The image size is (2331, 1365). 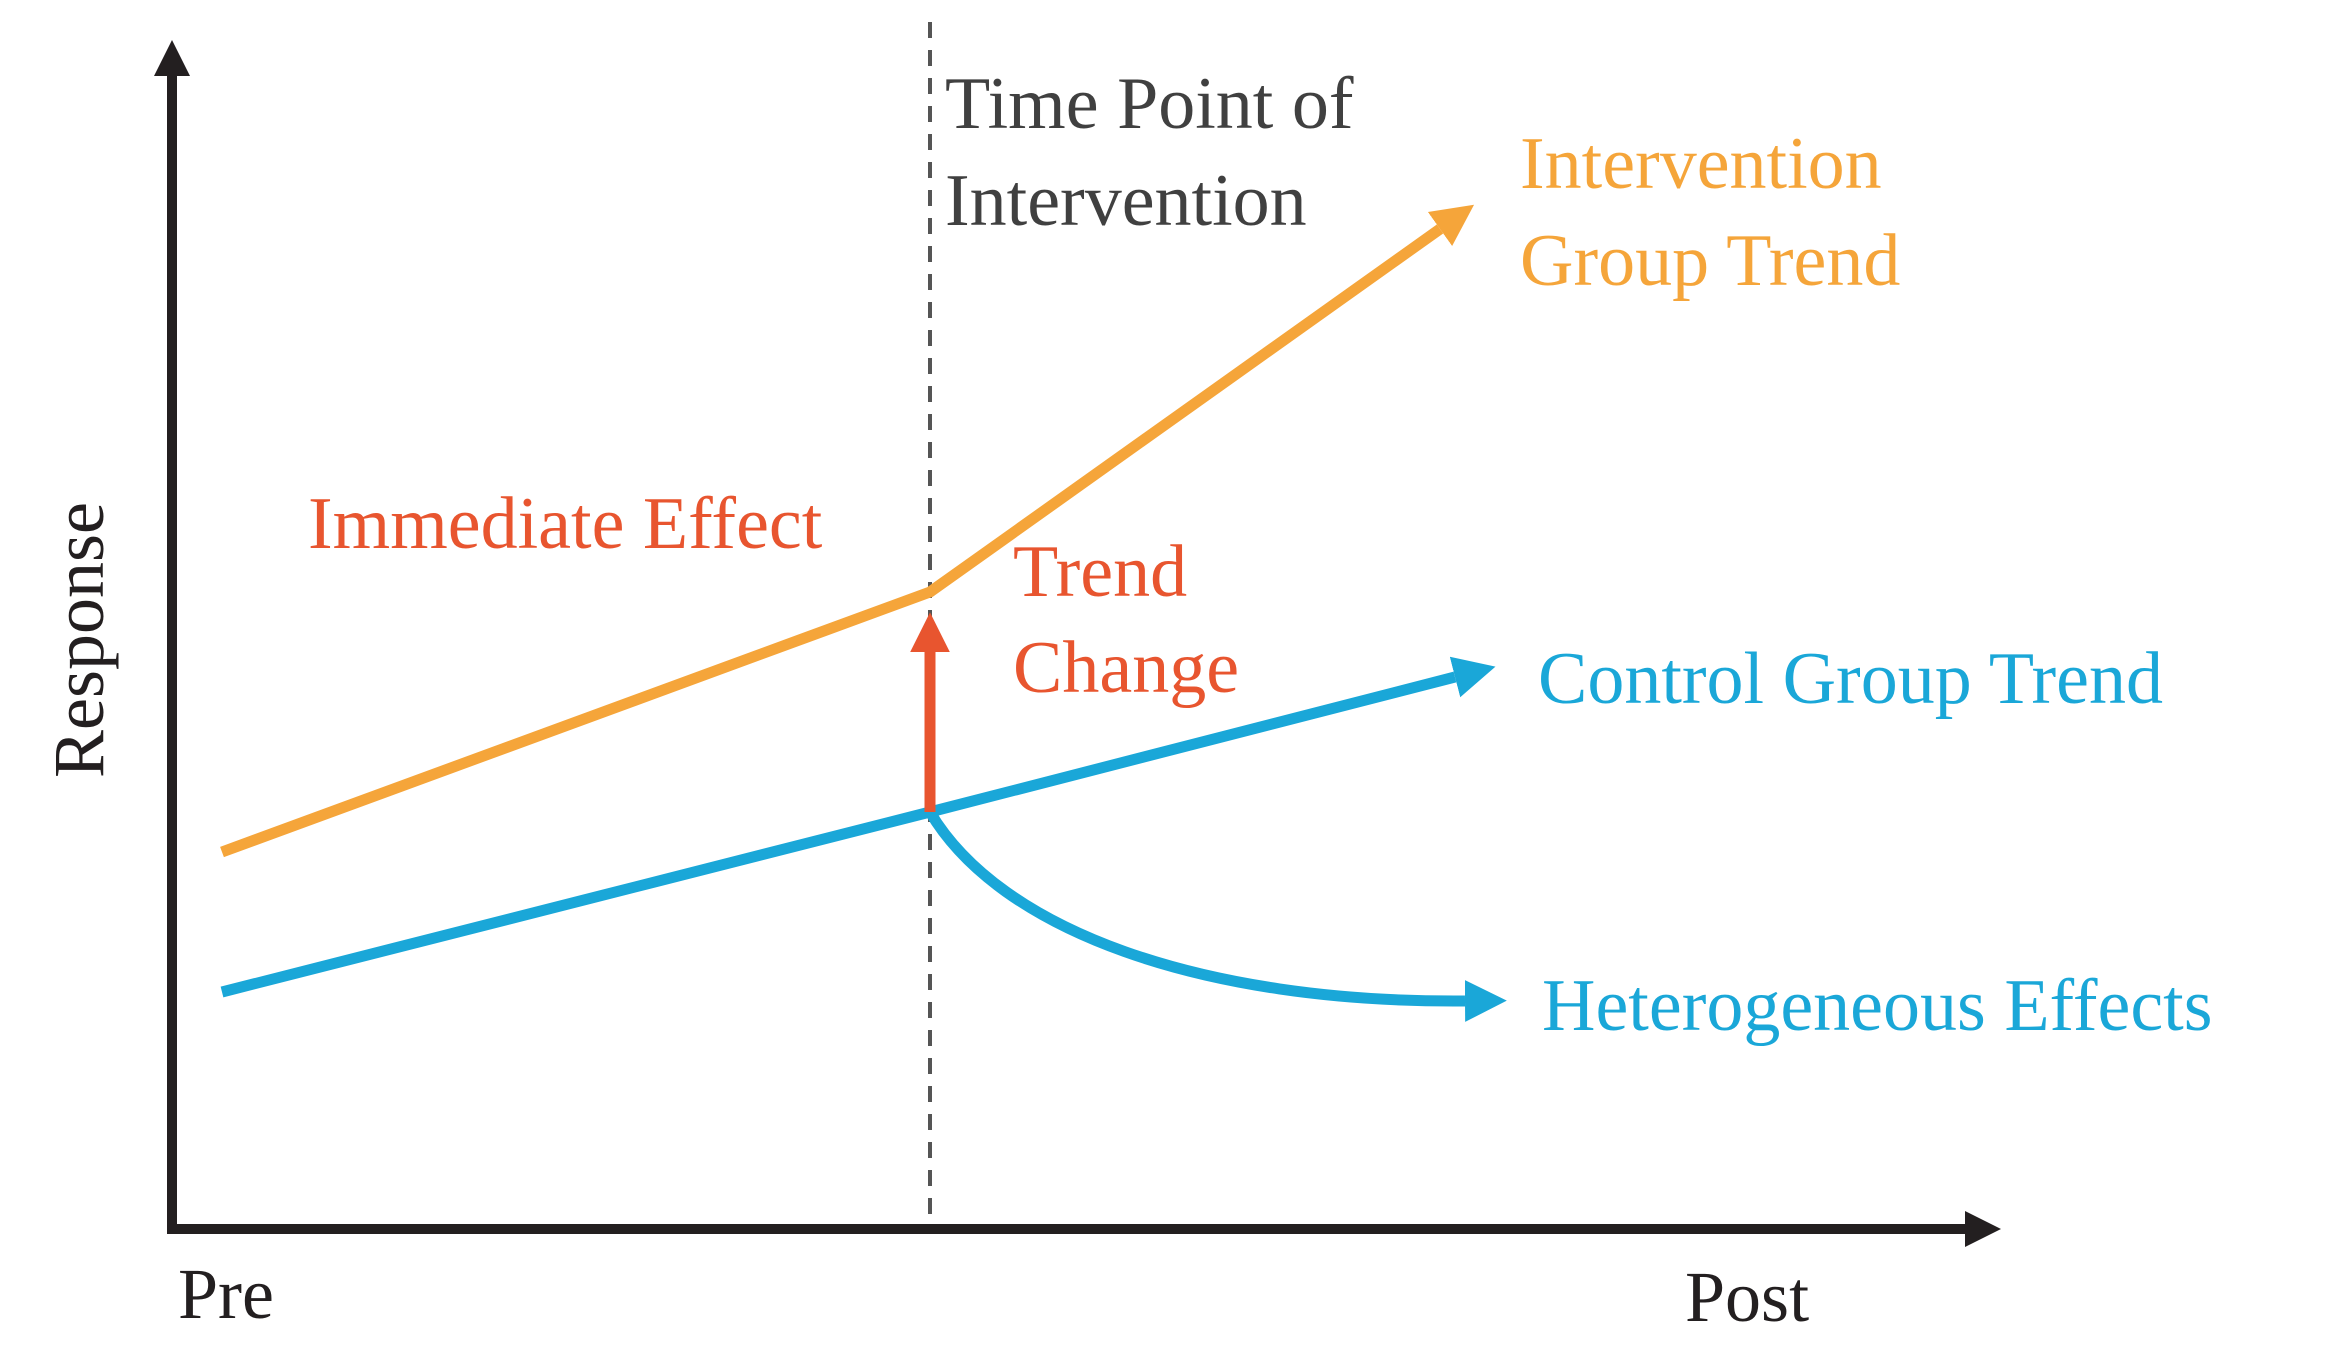 I want to click on immediate-effect-label: Immediate Effect, so click(x=565, y=524).